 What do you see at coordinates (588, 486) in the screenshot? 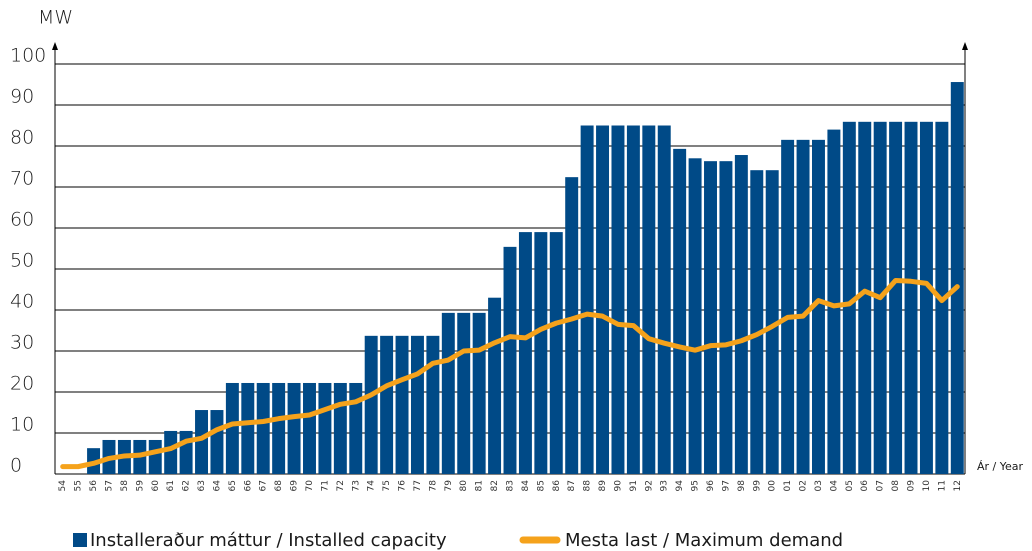
I see `x-tick-label: 88` at bounding box center [588, 486].